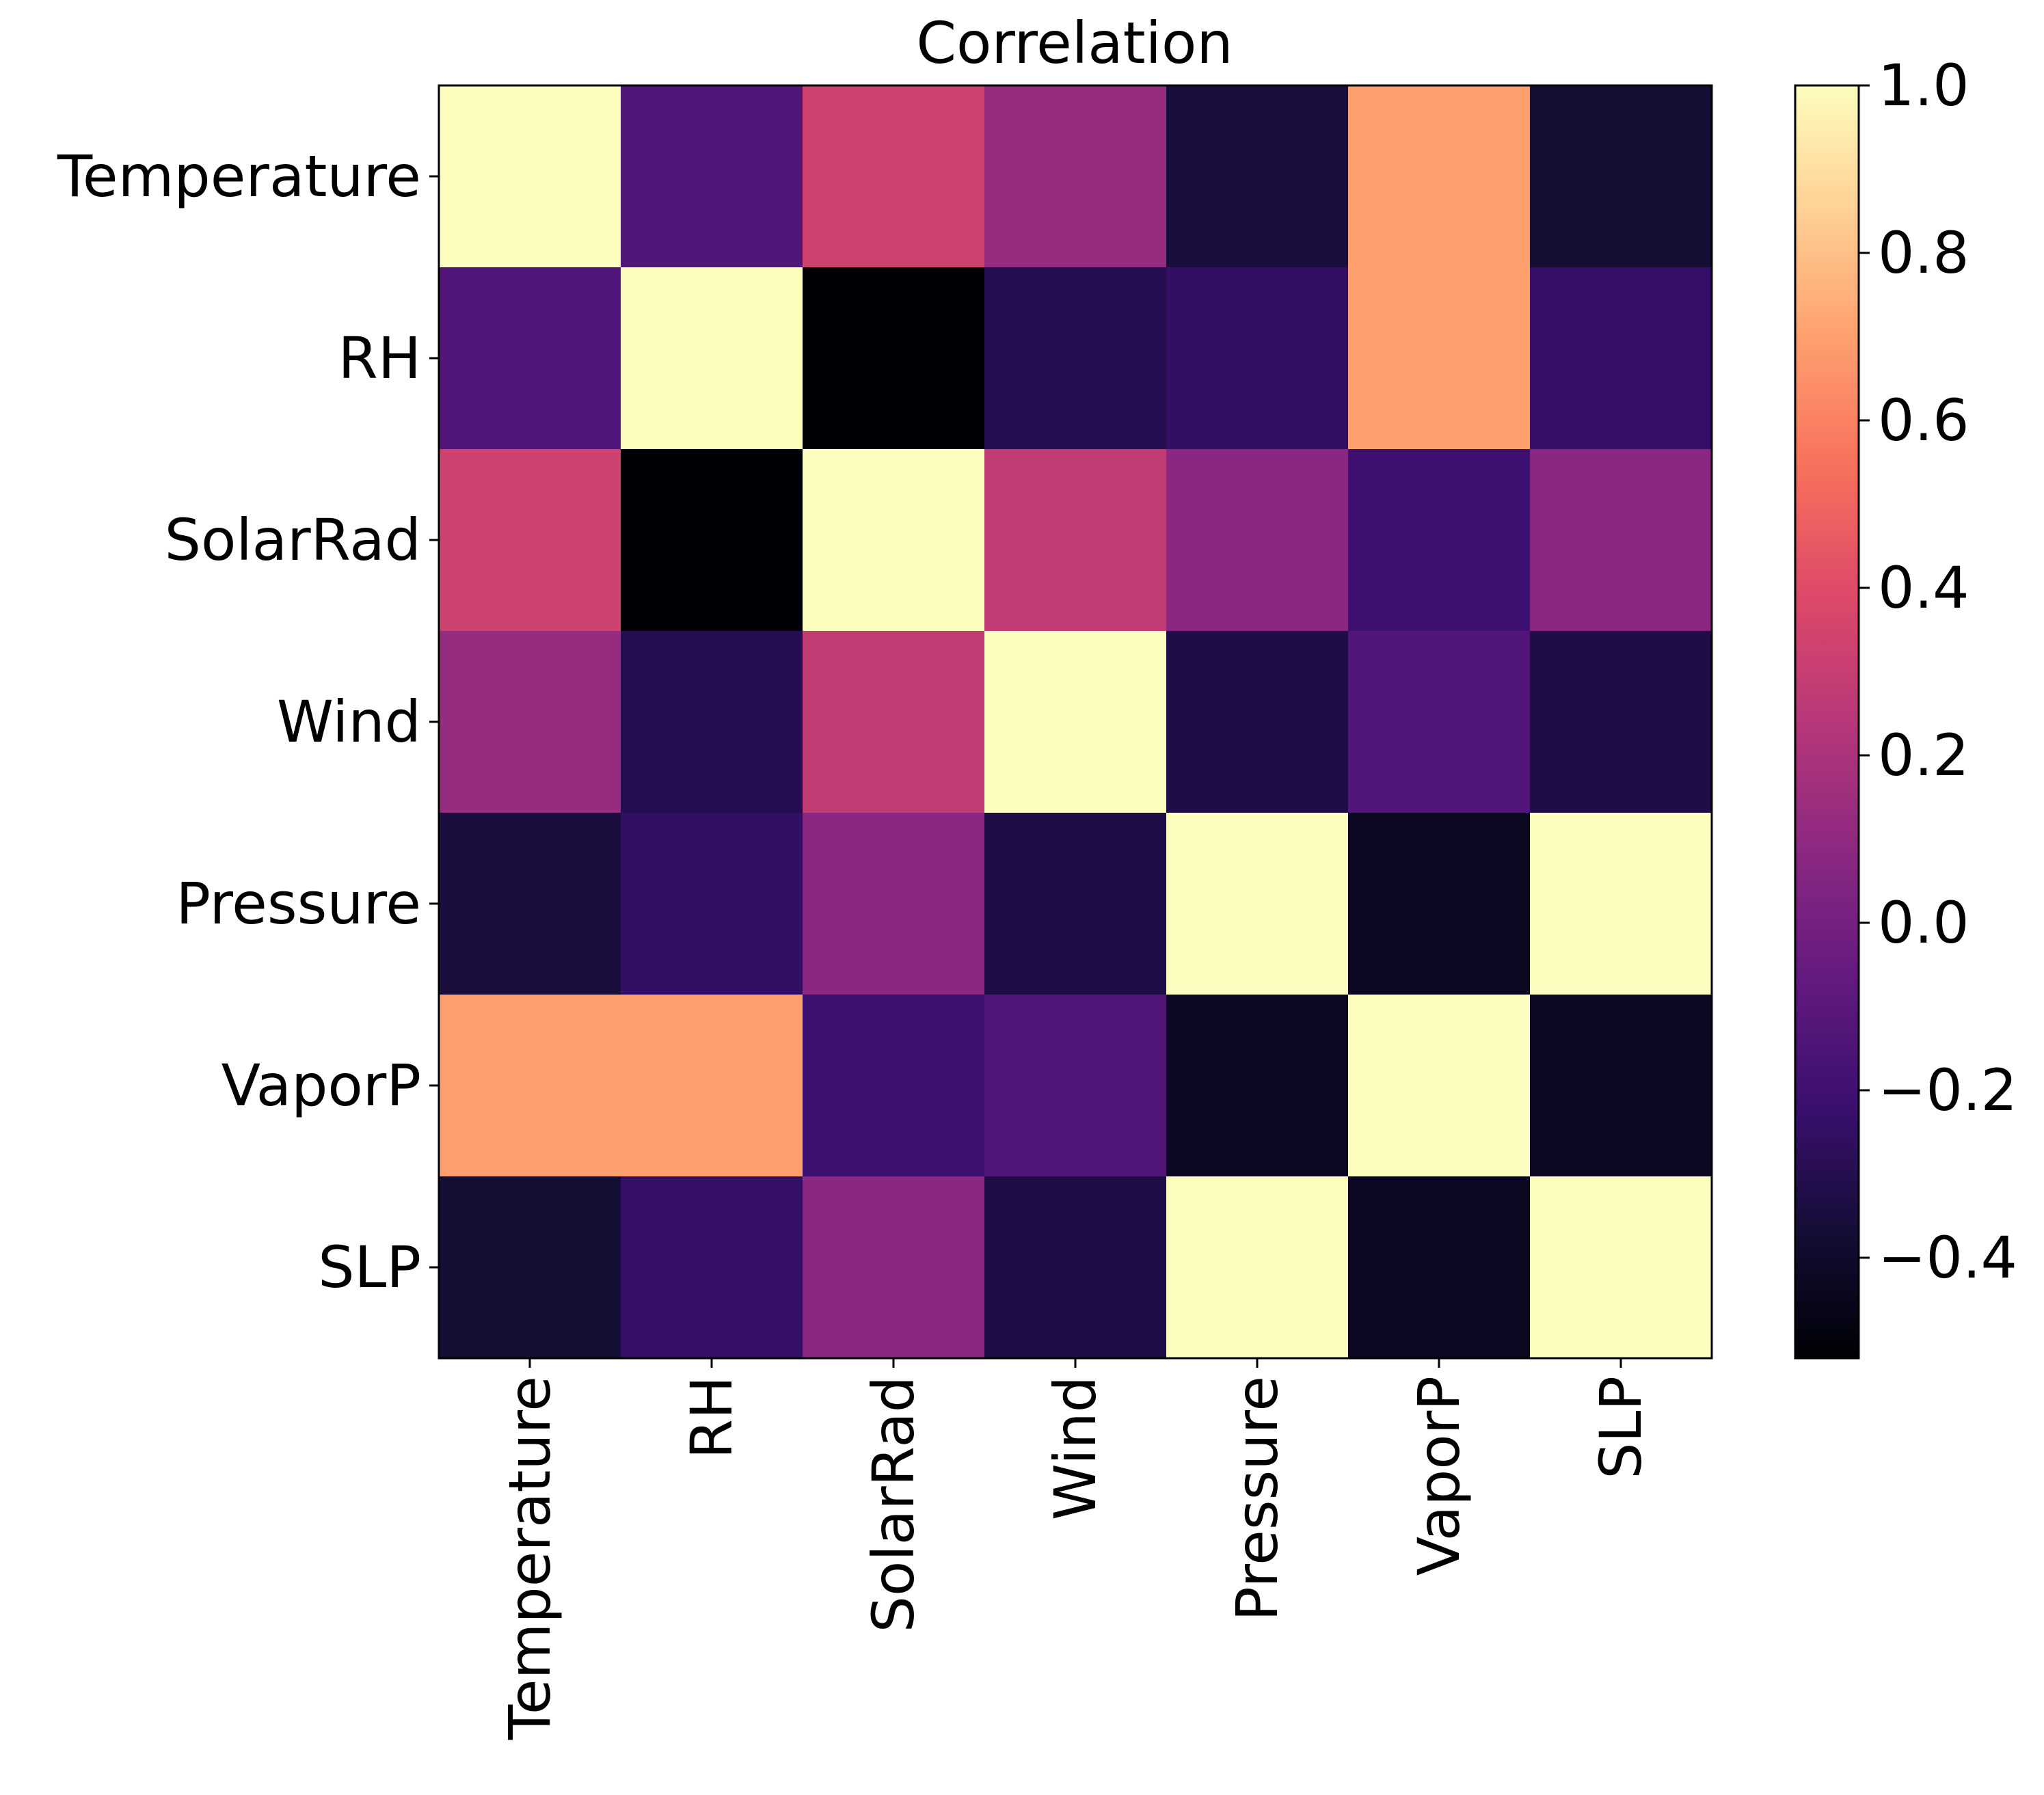 The height and width of the screenshot is (1795, 2044). What do you see at coordinates (321, 1086) in the screenshot?
I see `y-tick-label: VaporP` at bounding box center [321, 1086].